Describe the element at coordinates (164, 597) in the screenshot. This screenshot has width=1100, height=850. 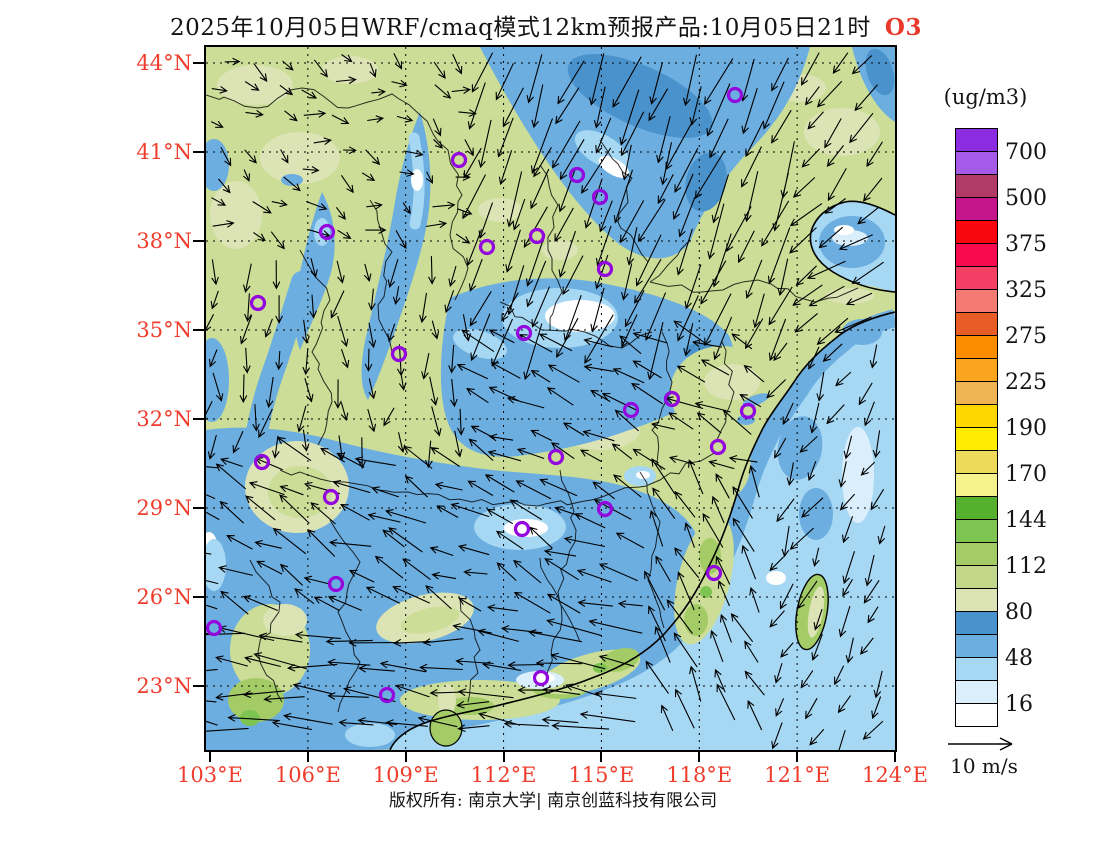
I see `lat-tick-label: 26°N` at that location.